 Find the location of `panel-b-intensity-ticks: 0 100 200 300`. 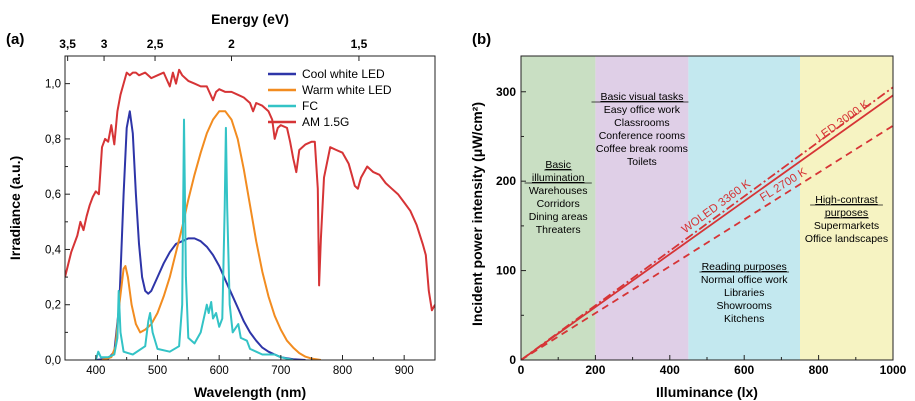

panel-b-intensity-ticks: 0 100 200 300 is located at coordinates (511, 226).